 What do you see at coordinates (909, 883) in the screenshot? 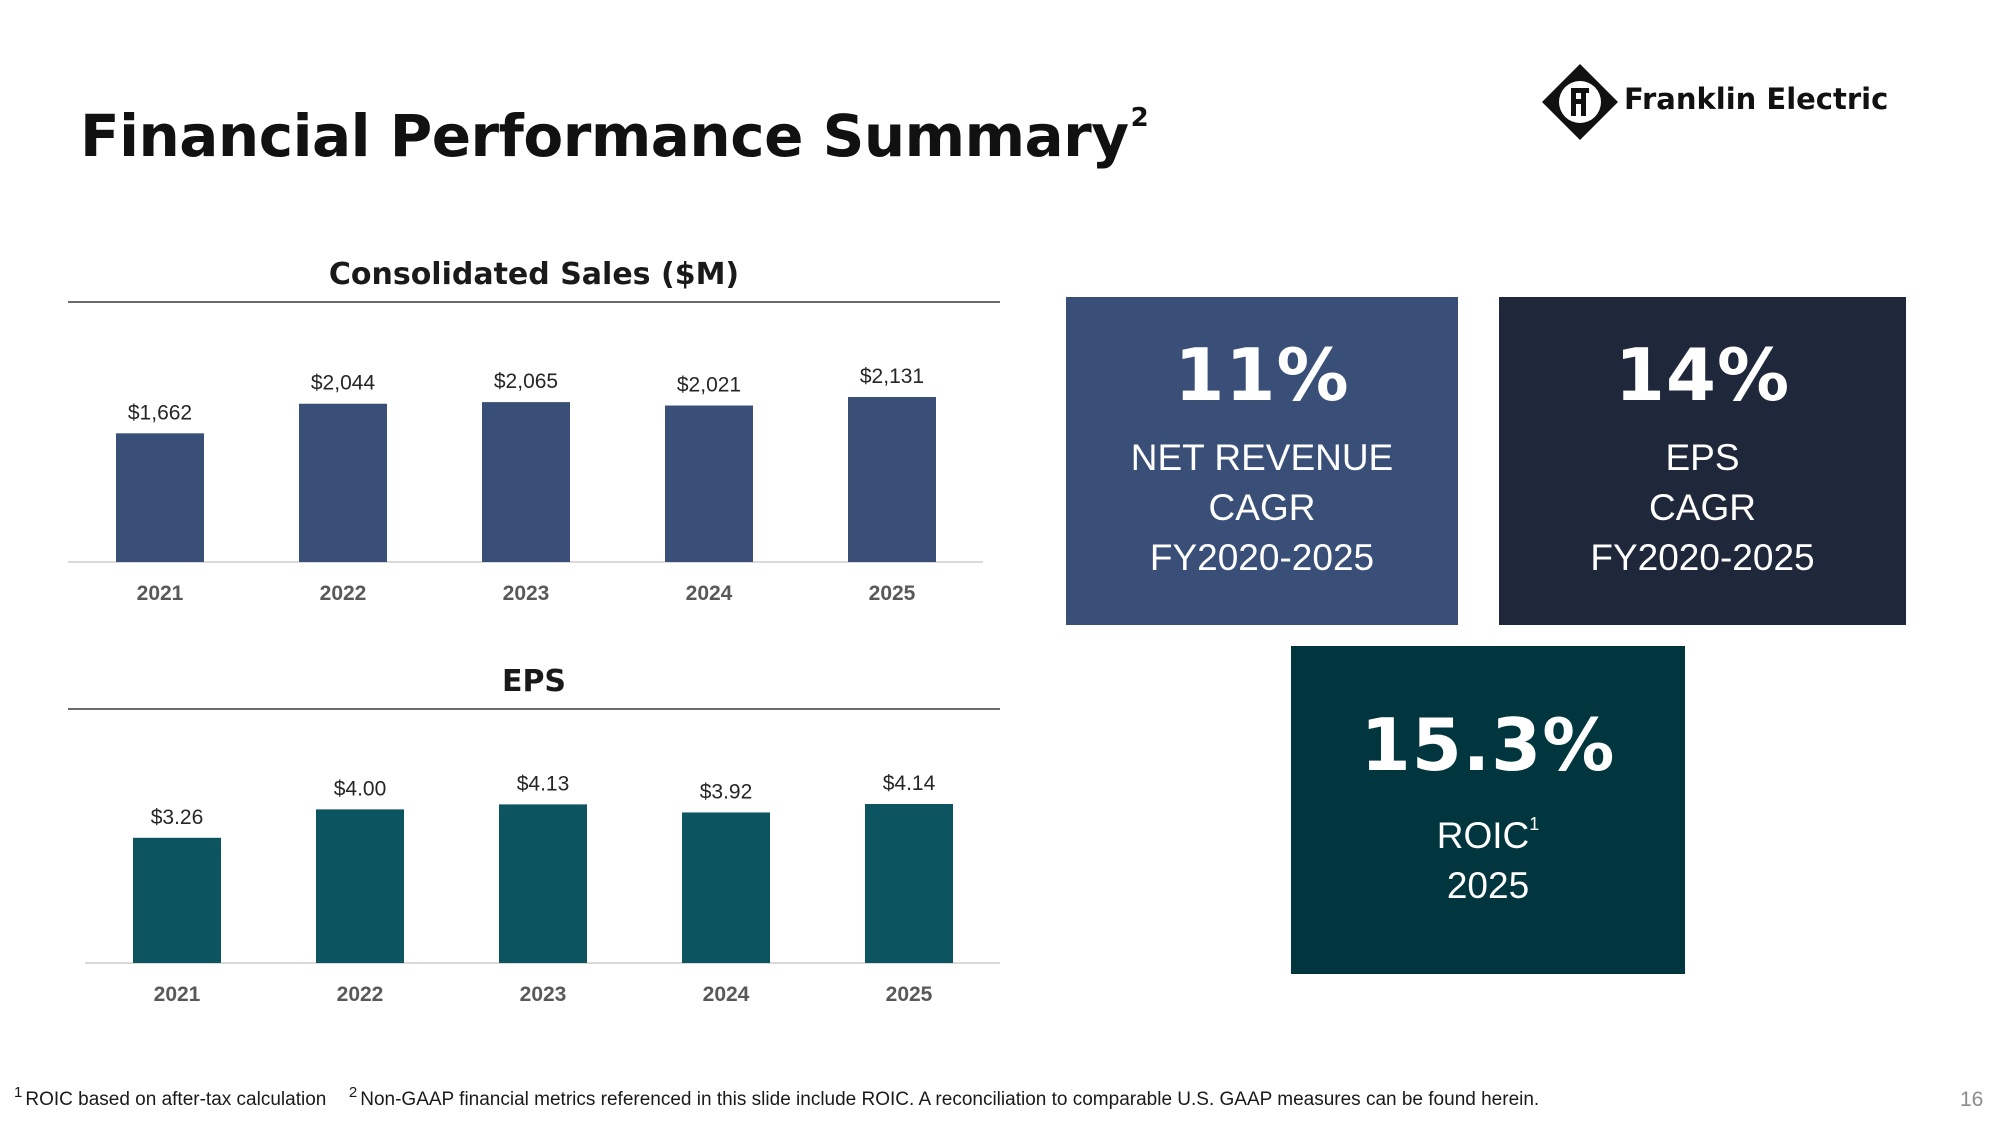
I see `eps-bar-2025` at bounding box center [909, 883].